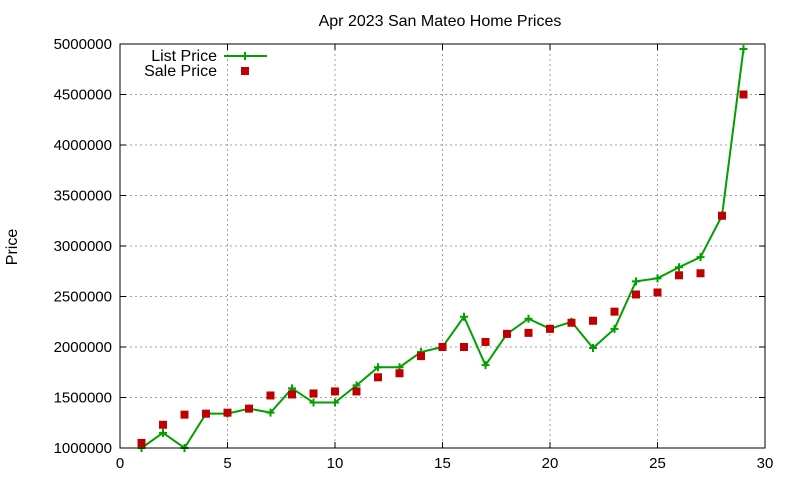  What do you see at coordinates (245, 56) in the screenshot?
I see `legend-list-price-marker` at bounding box center [245, 56].